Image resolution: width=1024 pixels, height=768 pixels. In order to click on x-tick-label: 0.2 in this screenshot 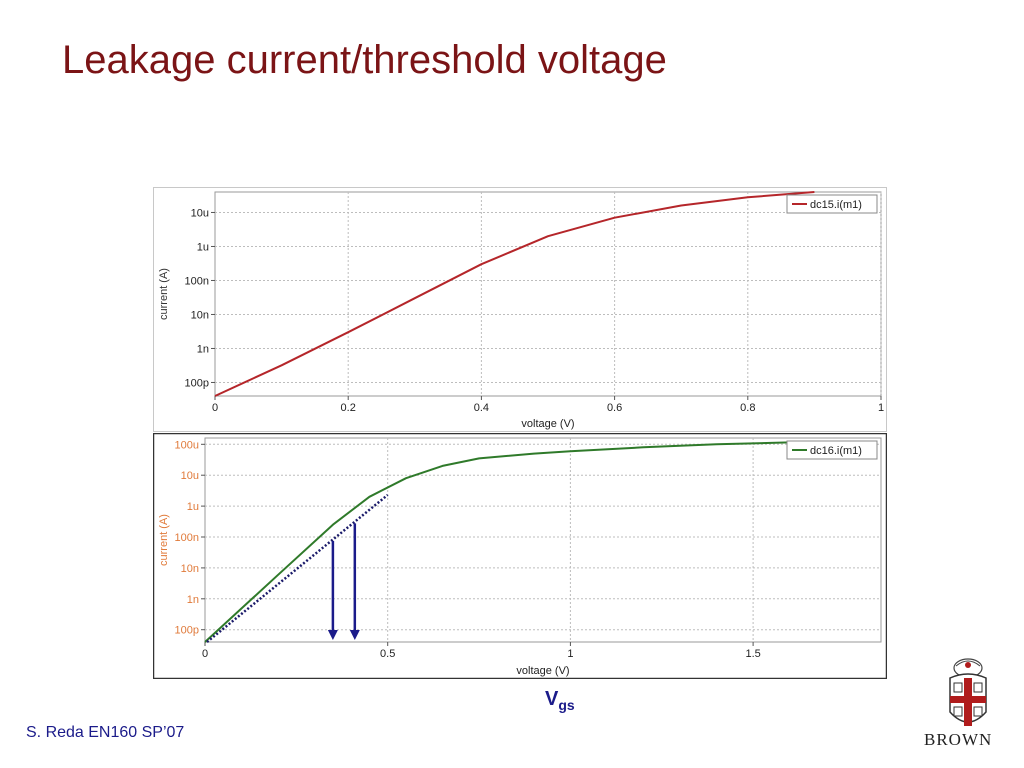, I will do `click(348, 408)`.